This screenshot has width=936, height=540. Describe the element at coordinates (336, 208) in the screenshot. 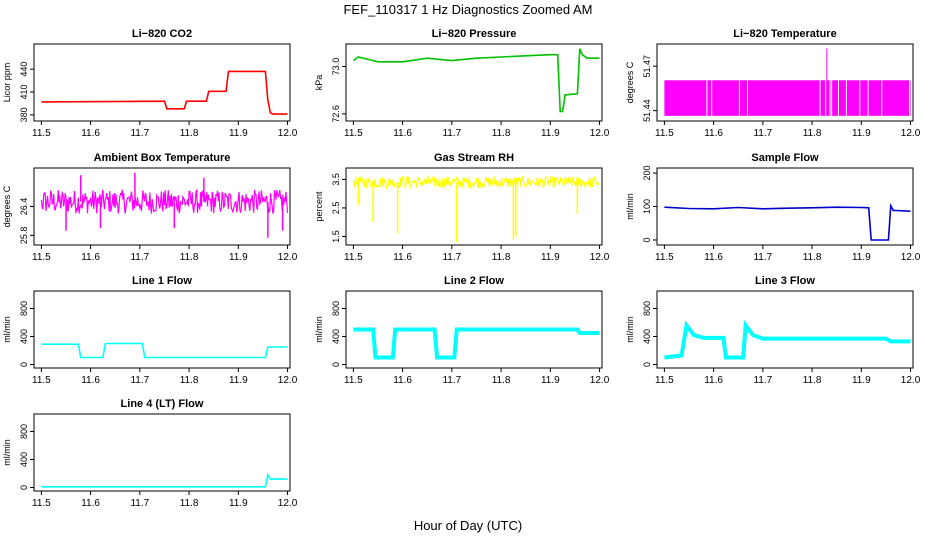

I see `y-tick-label: 2.5` at that location.